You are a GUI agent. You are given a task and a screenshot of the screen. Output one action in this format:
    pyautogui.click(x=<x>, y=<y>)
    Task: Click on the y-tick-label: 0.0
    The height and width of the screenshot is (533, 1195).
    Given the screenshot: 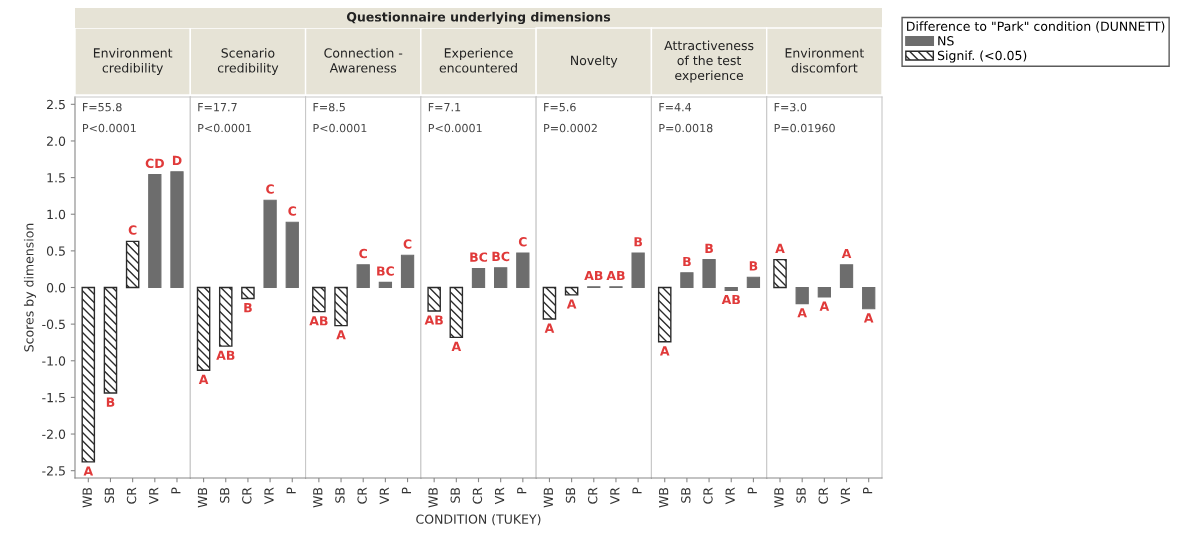 What is the action you would take?
    pyautogui.click(x=56, y=287)
    